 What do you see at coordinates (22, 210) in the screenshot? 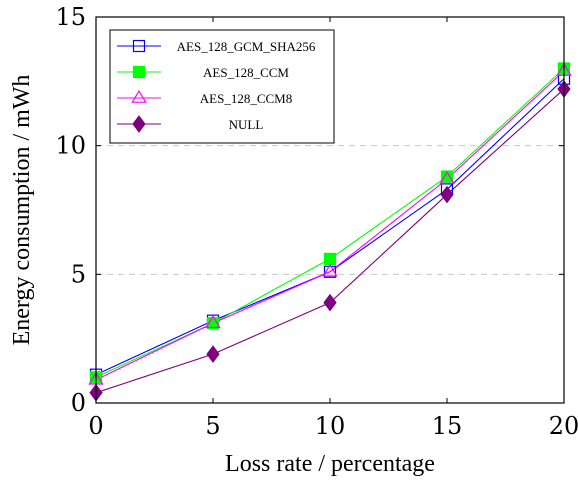
I see `y-axis-label: Energy consumption / mWh` at bounding box center [22, 210].